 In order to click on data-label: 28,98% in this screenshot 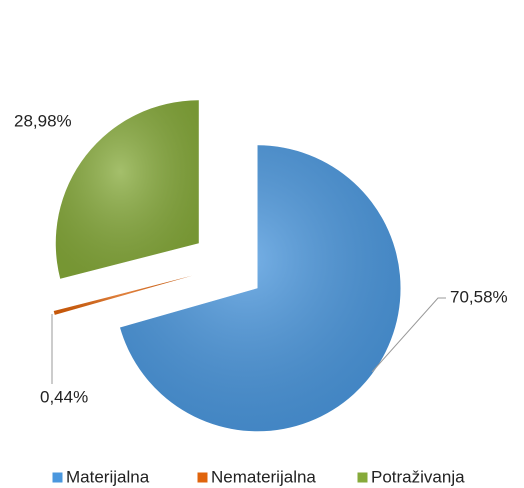, I will do `click(43, 120)`.